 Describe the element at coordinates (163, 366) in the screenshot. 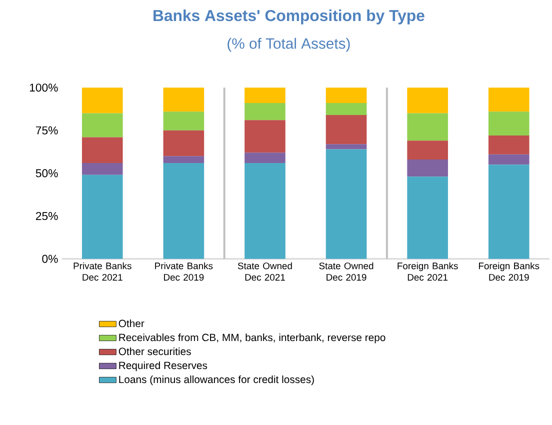

I see `legend-label: Required Reserves` at that location.